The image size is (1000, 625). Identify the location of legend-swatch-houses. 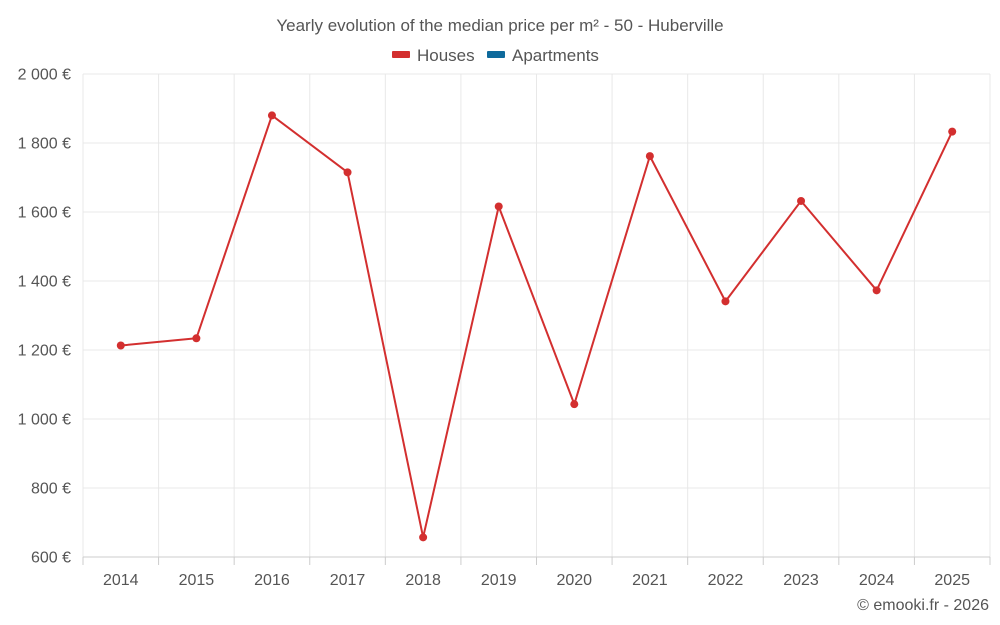
(401, 54).